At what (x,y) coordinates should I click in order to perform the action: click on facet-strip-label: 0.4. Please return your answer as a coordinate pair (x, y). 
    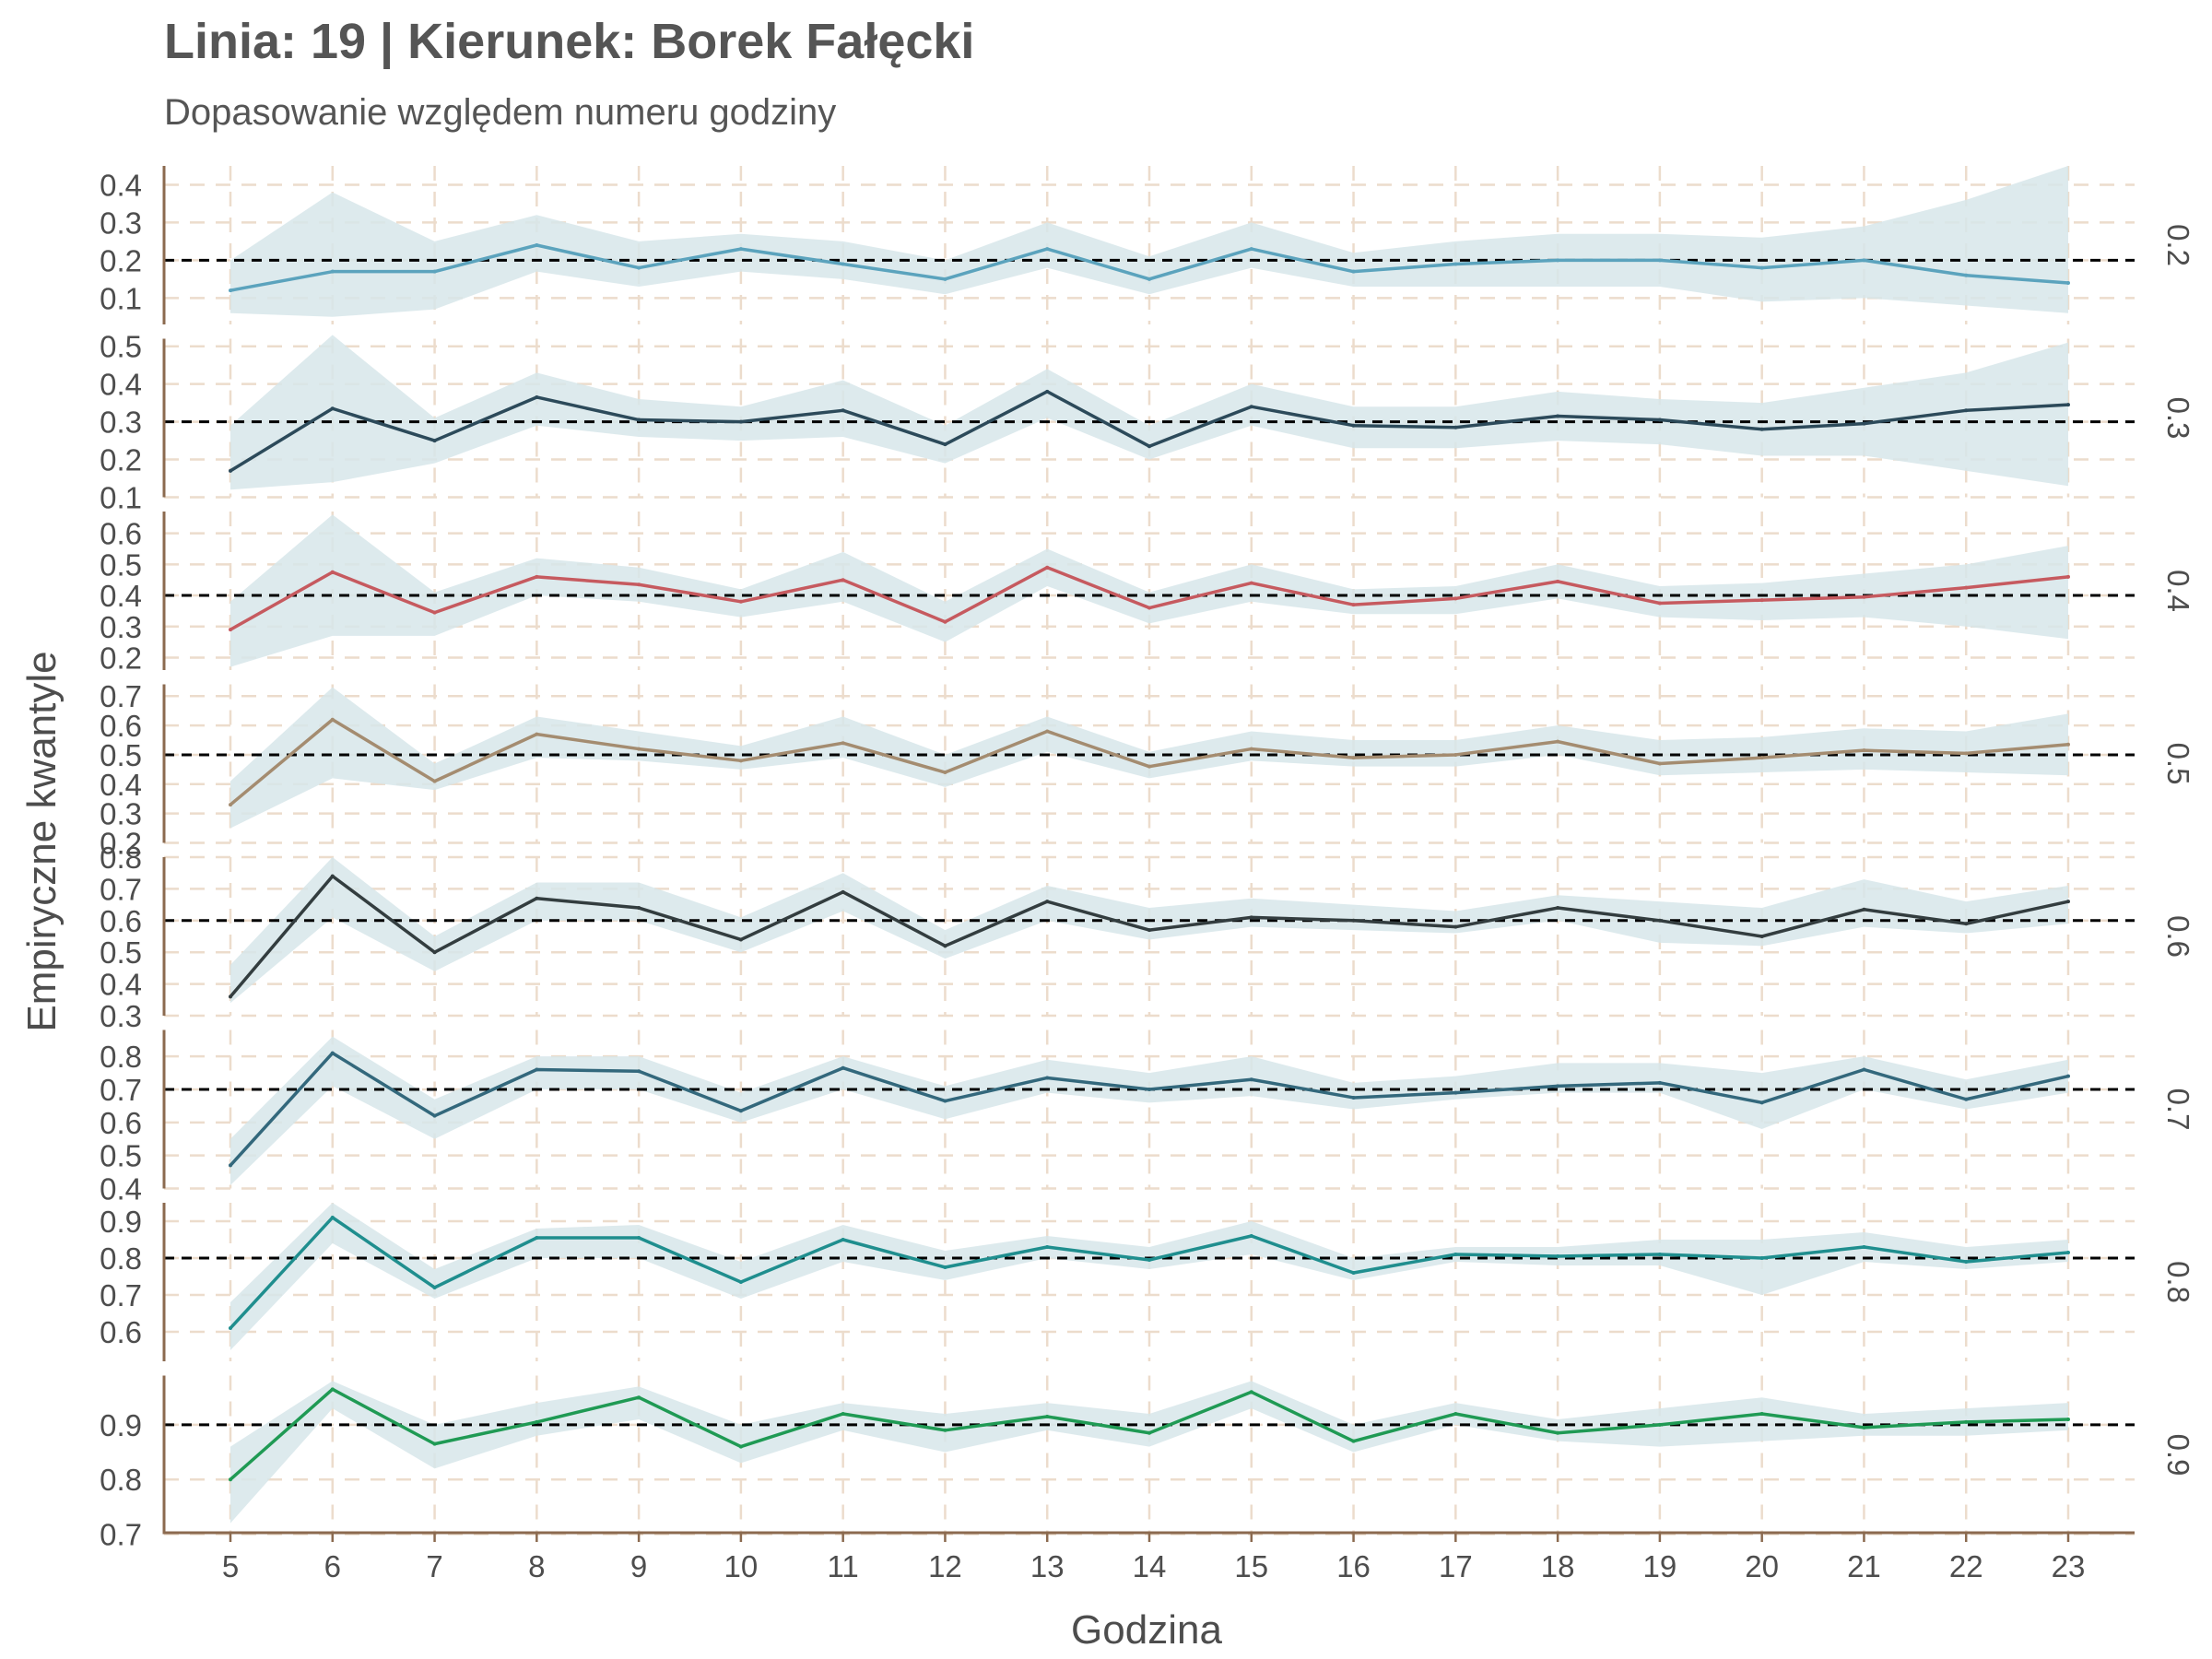
    Looking at the image, I should click on (2178, 591).